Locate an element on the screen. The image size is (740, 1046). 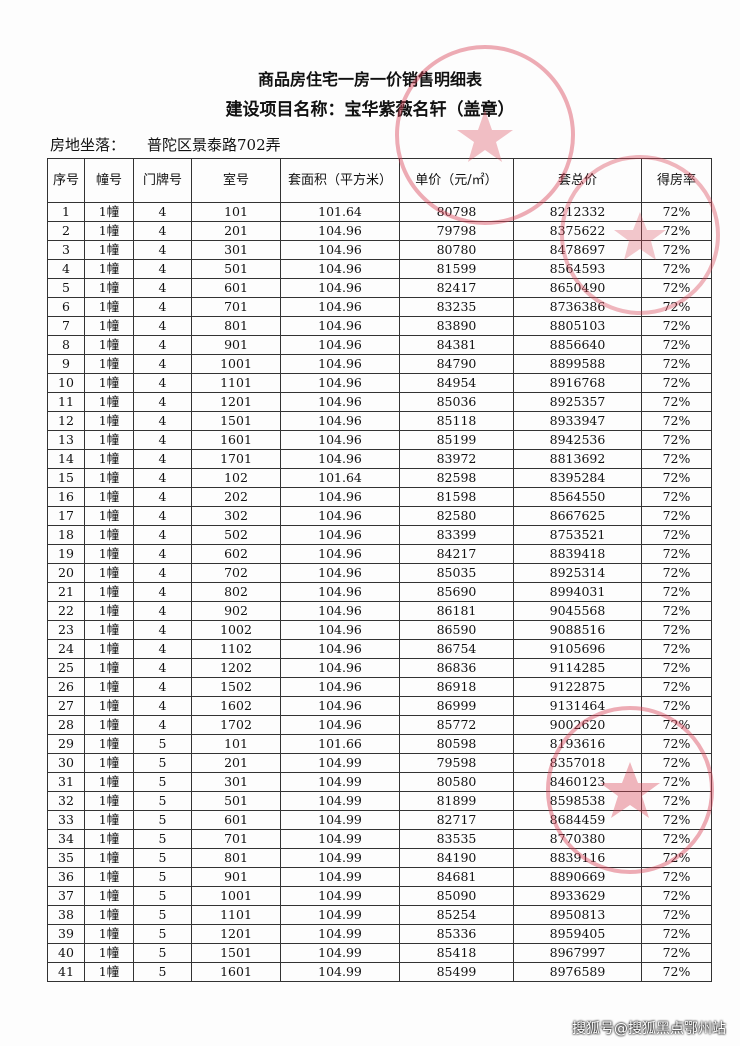
cell-total-price: 8933947 is located at coordinates (577, 421).